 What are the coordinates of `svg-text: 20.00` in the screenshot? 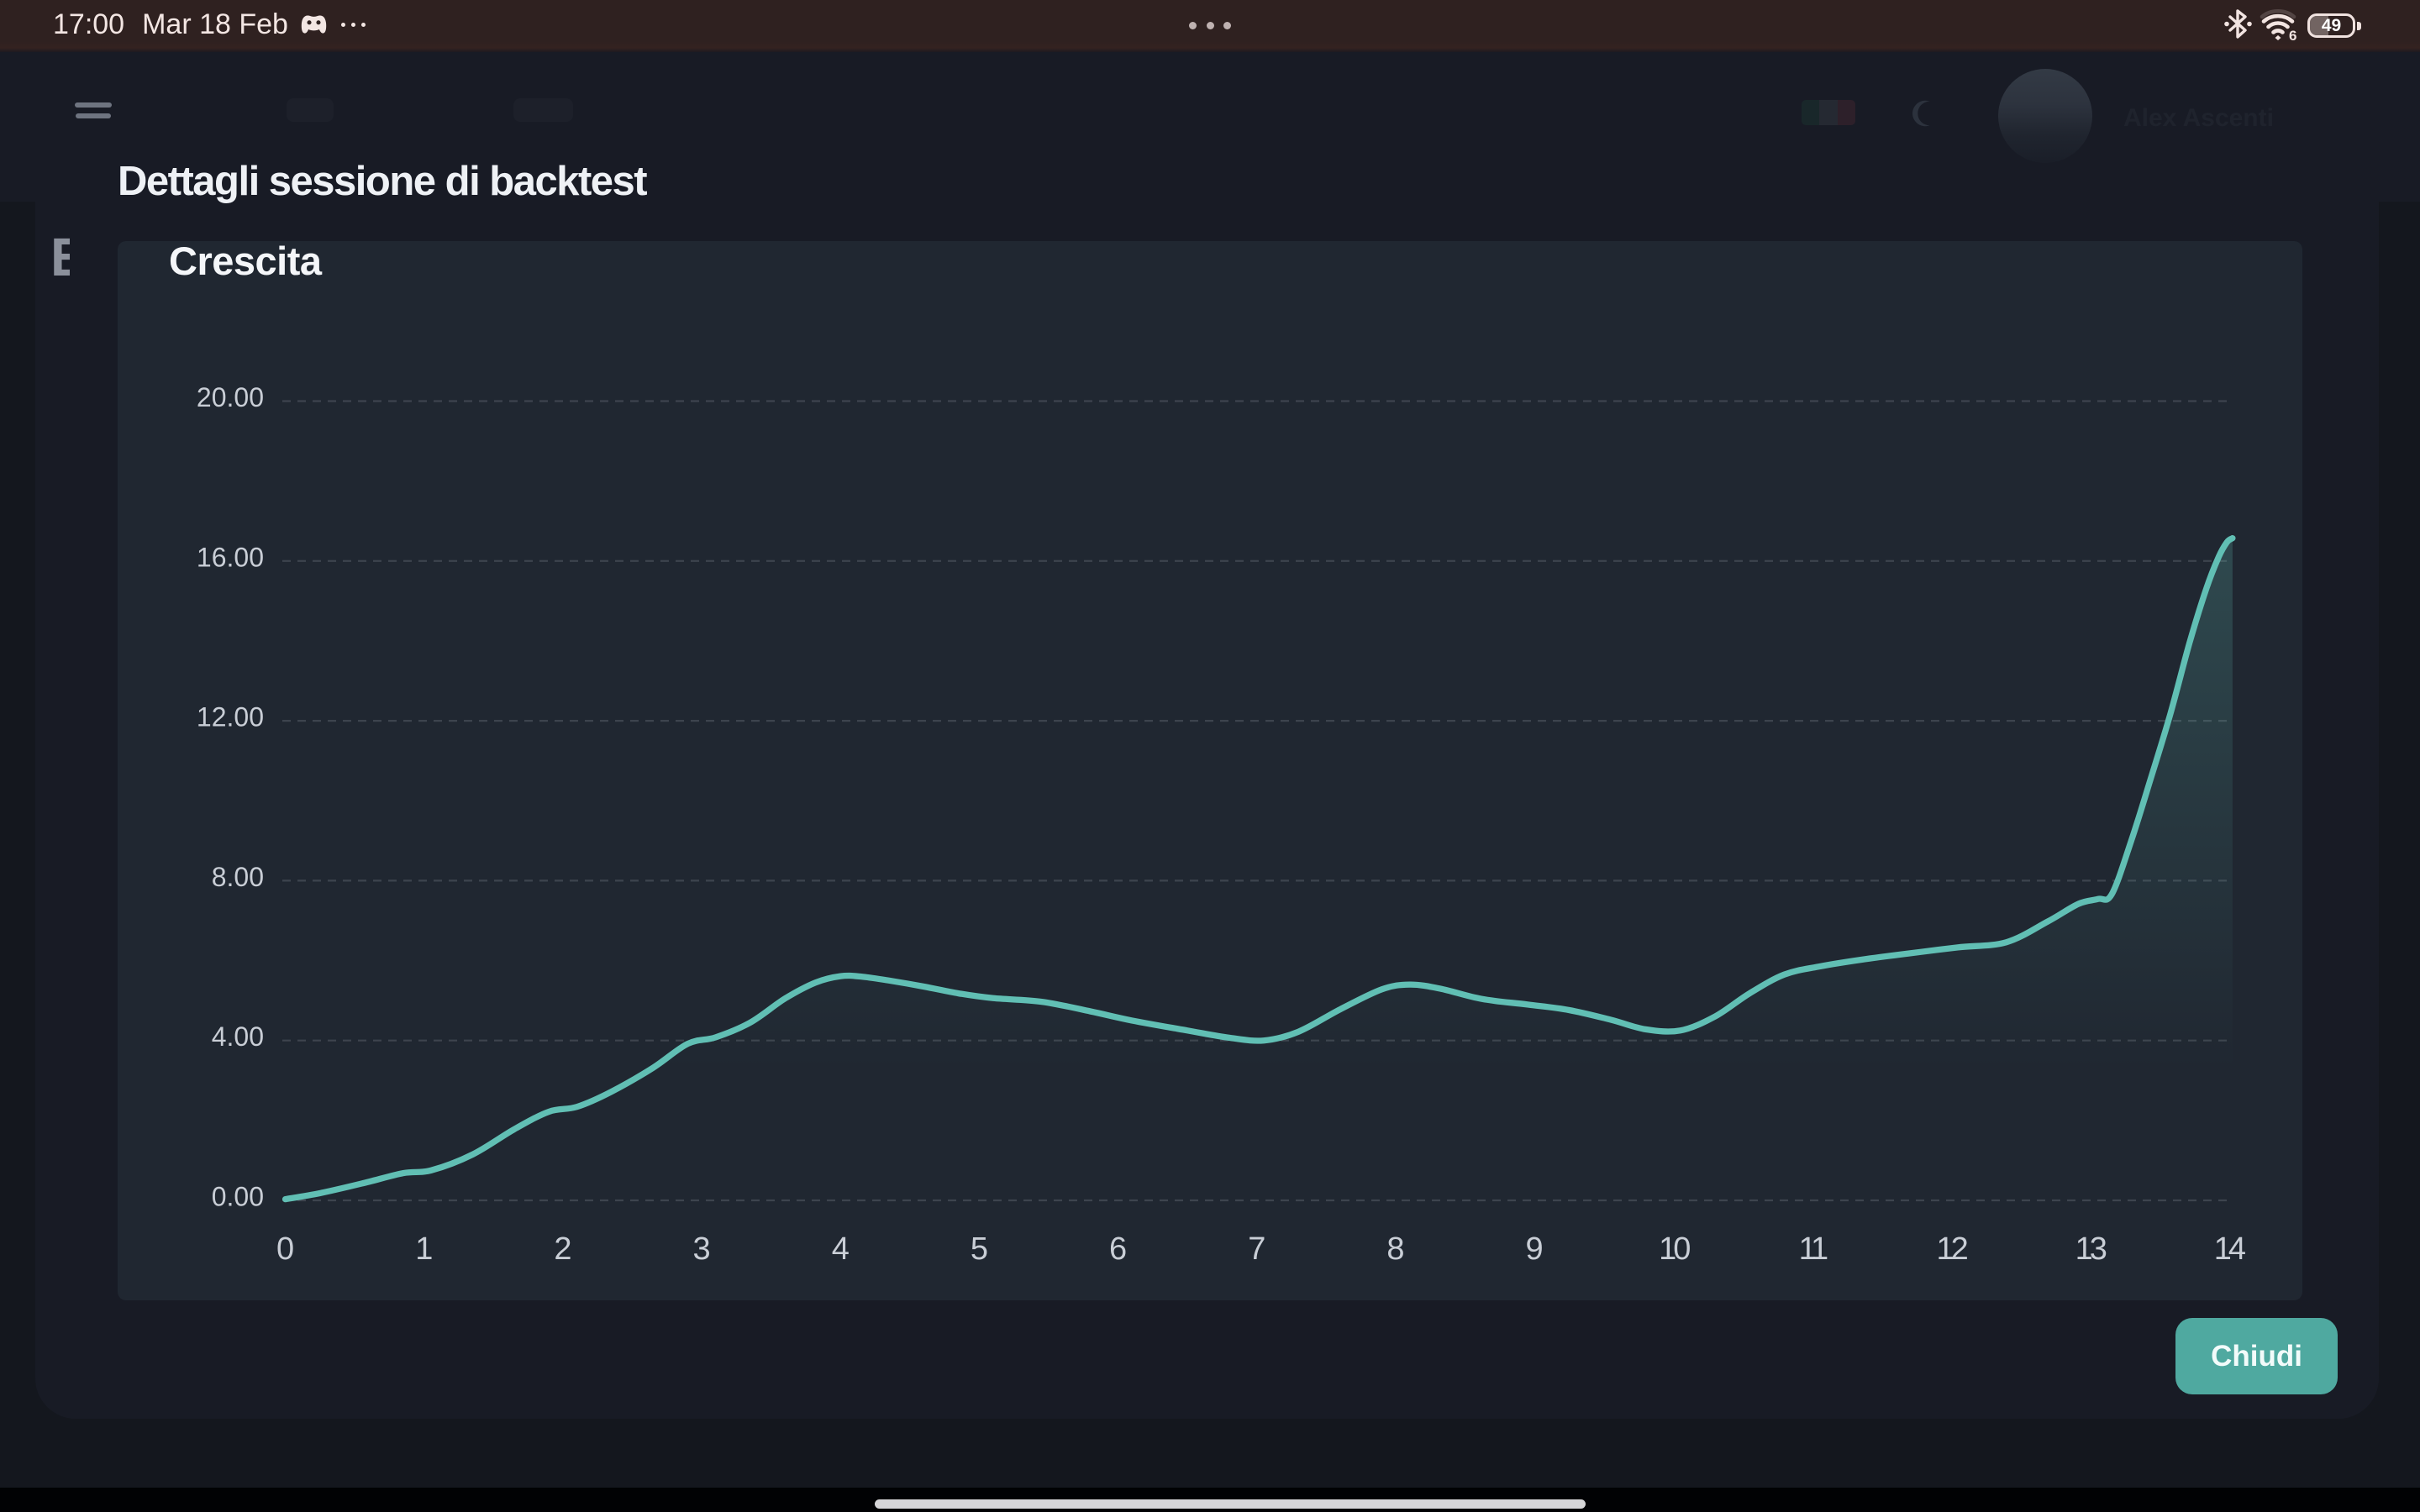 It's located at (231, 397).